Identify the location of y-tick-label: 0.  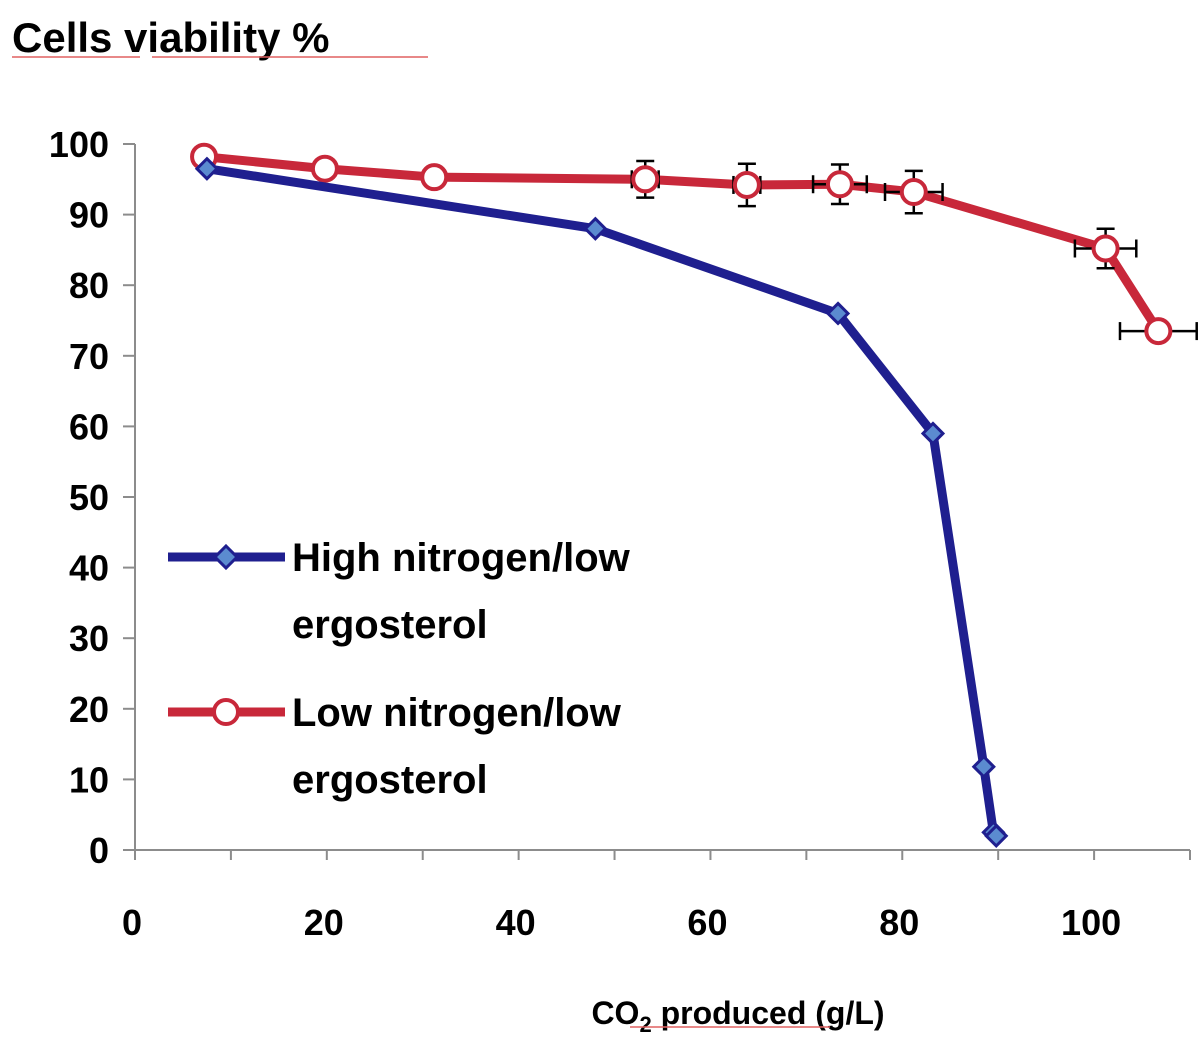
(99, 850).